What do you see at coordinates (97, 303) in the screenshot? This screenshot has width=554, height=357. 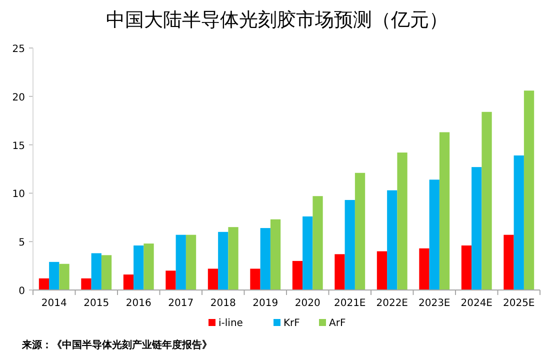 I see `x-tick-label: 2015` at bounding box center [97, 303].